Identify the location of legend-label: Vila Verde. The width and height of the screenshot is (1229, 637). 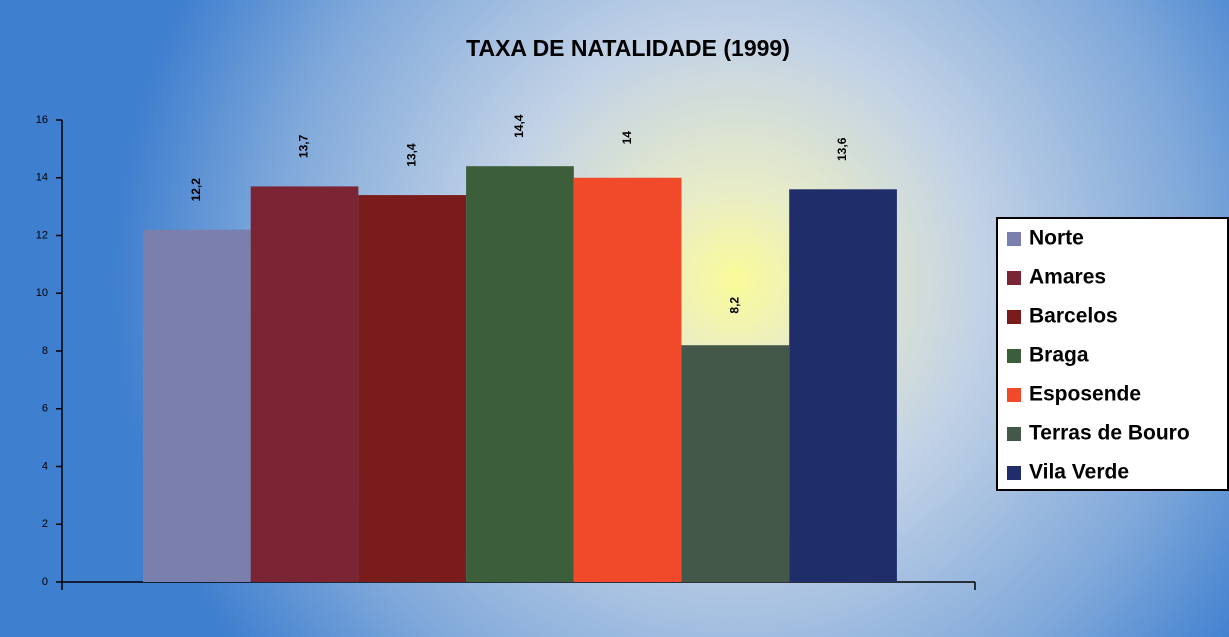
(1079, 472).